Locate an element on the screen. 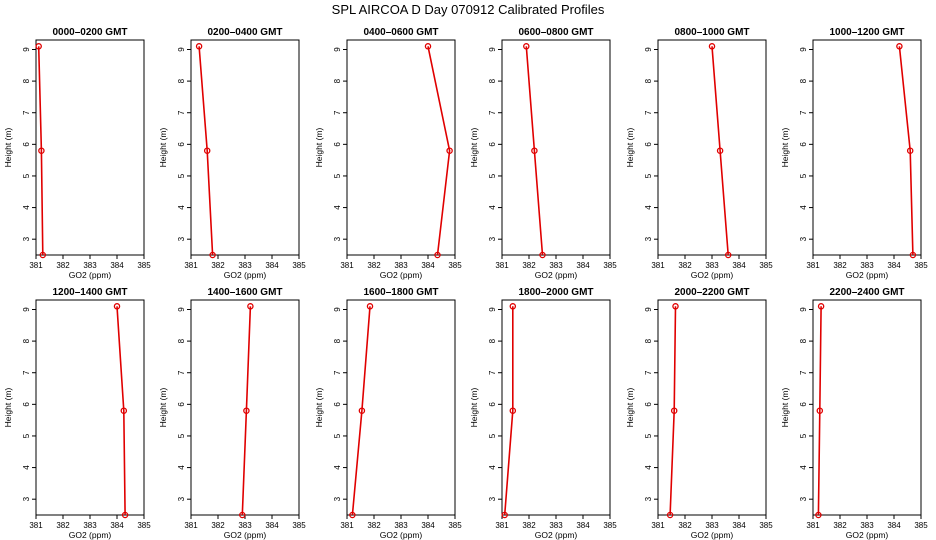 Image resolution: width=936 pixels, height=540 pixels. panel-title: 1200–1400 GMT is located at coordinates (89, 292).